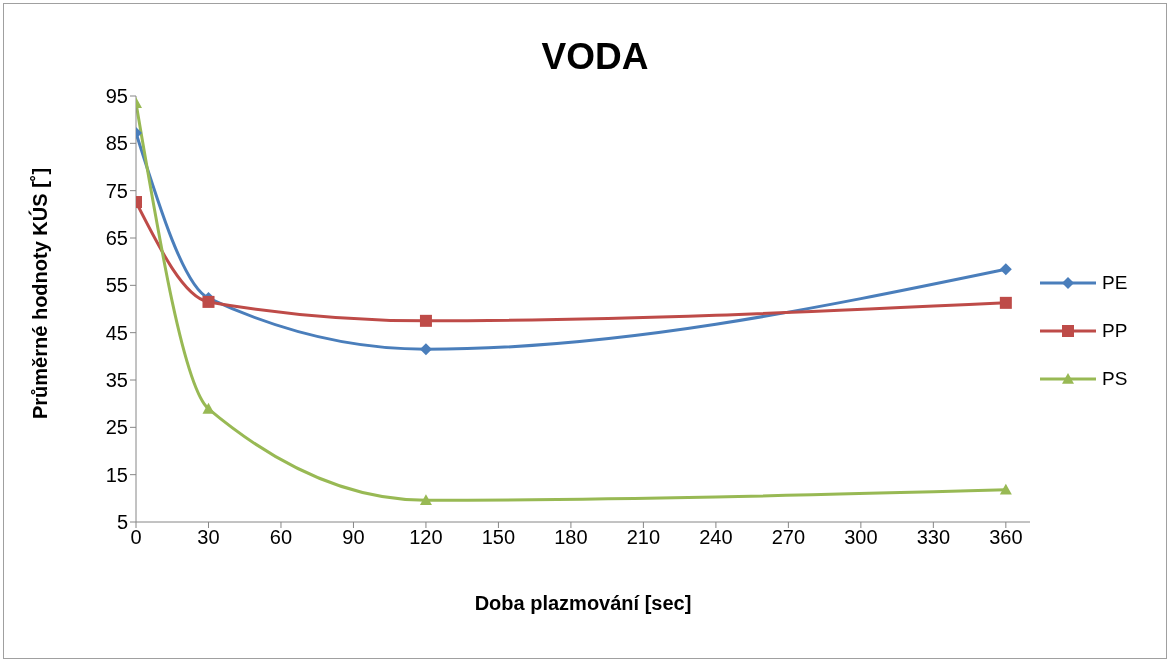 The height and width of the screenshot is (661, 1170). What do you see at coordinates (116, 238) in the screenshot?
I see `y-tick-label: 65` at bounding box center [116, 238].